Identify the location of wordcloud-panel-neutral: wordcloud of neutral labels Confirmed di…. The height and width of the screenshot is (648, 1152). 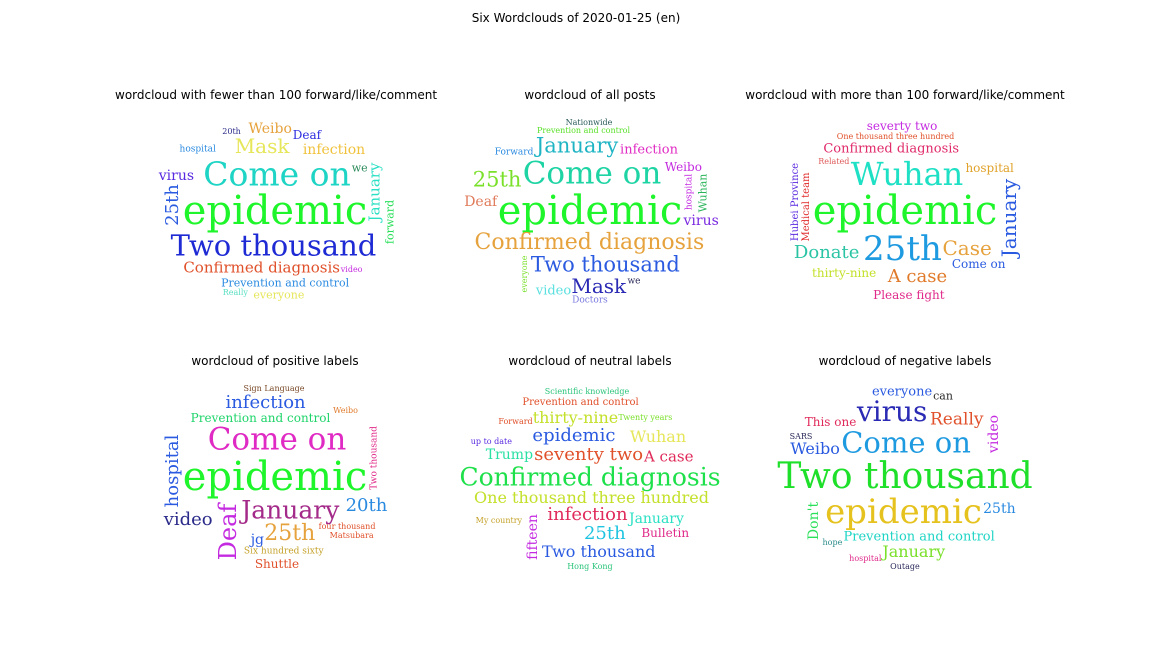
(590, 474).